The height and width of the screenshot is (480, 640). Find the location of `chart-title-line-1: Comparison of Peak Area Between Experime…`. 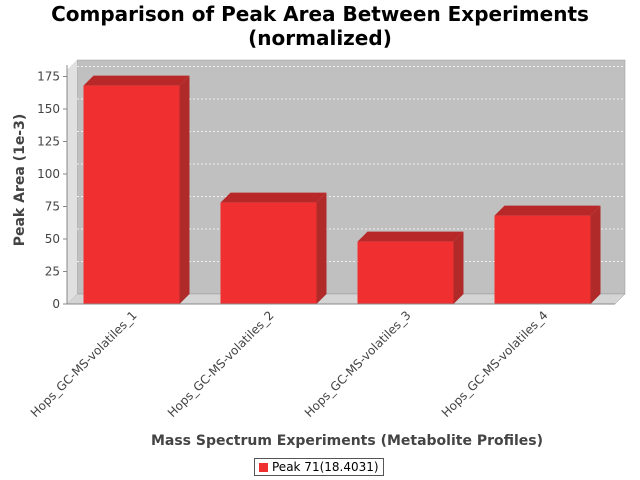

chart-title-line-1: Comparison of Peak Area Between Experime… is located at coordinates (320, 14).